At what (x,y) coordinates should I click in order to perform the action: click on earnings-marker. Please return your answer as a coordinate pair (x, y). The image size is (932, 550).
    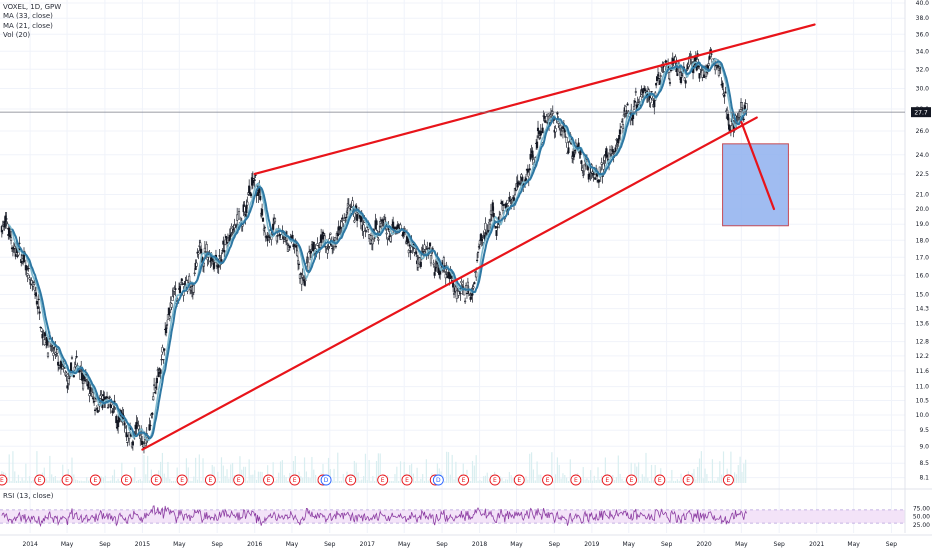
    Looking at the image, I should click on (576, 480).